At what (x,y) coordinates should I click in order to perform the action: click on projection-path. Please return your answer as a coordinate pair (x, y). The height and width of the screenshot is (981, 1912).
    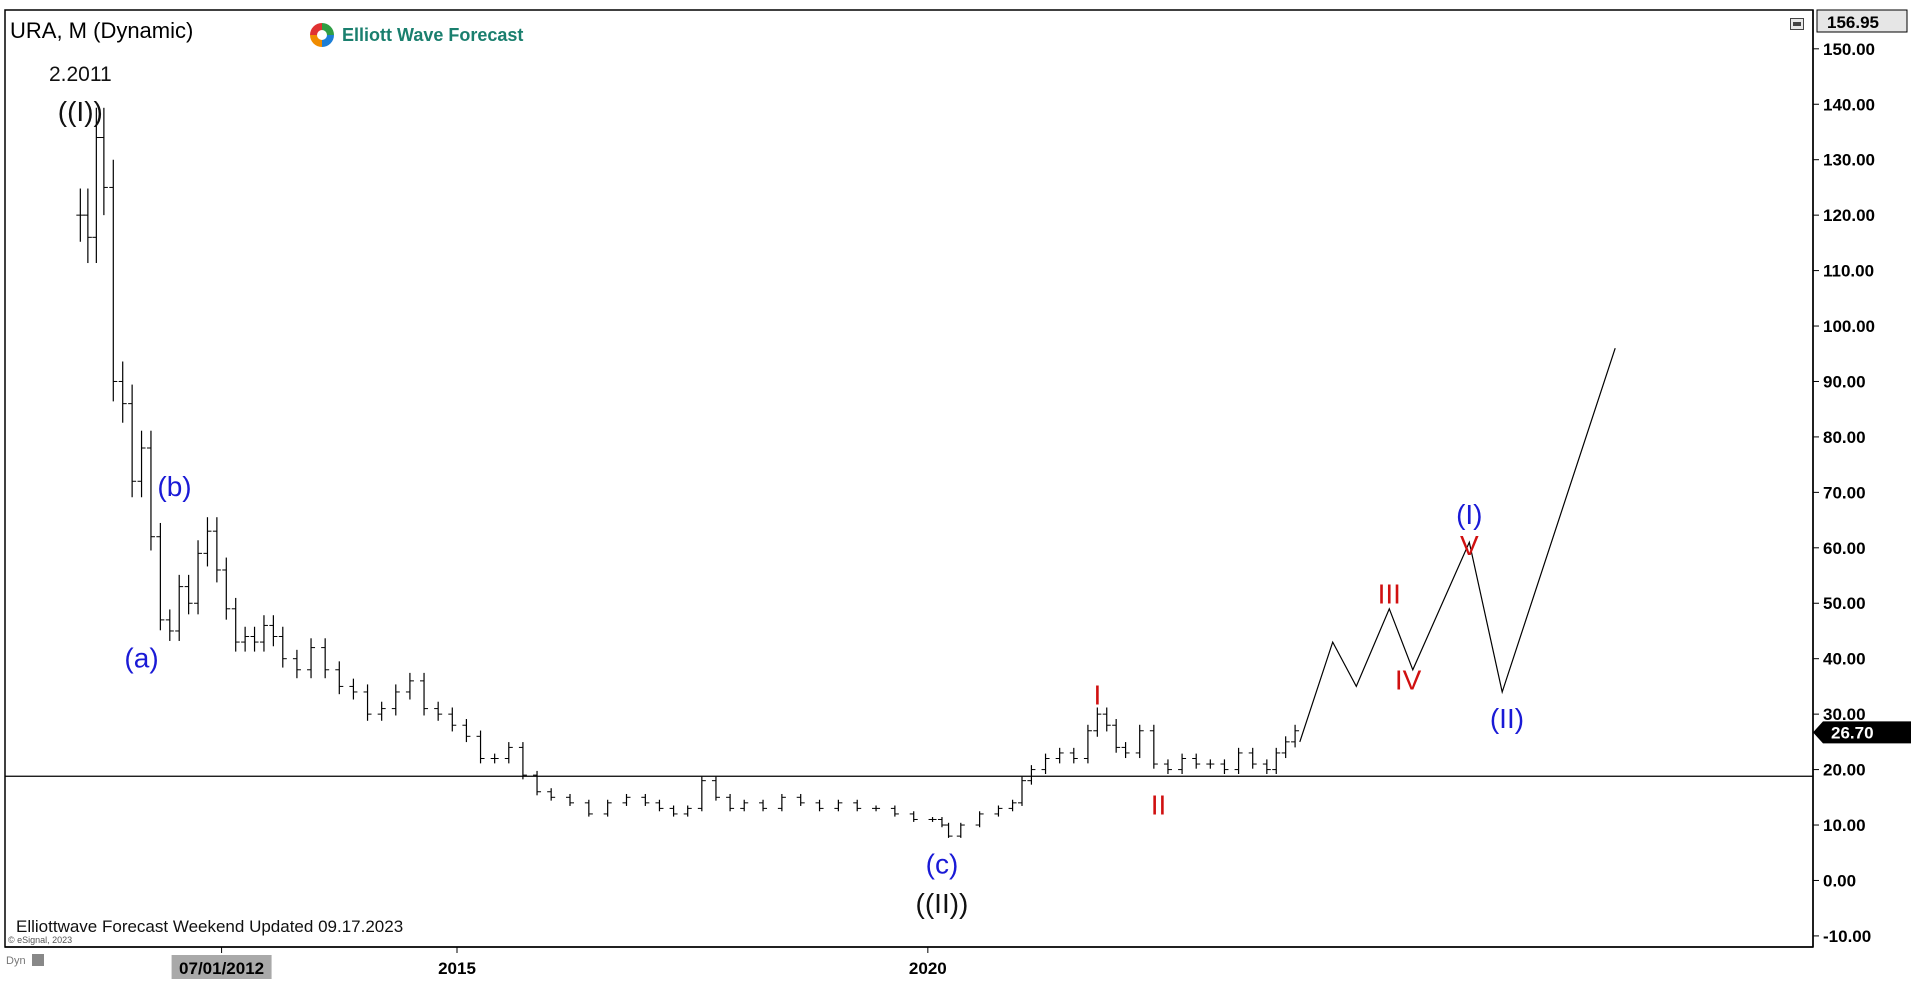
    Looking at the image, I should click on (1457, 545).